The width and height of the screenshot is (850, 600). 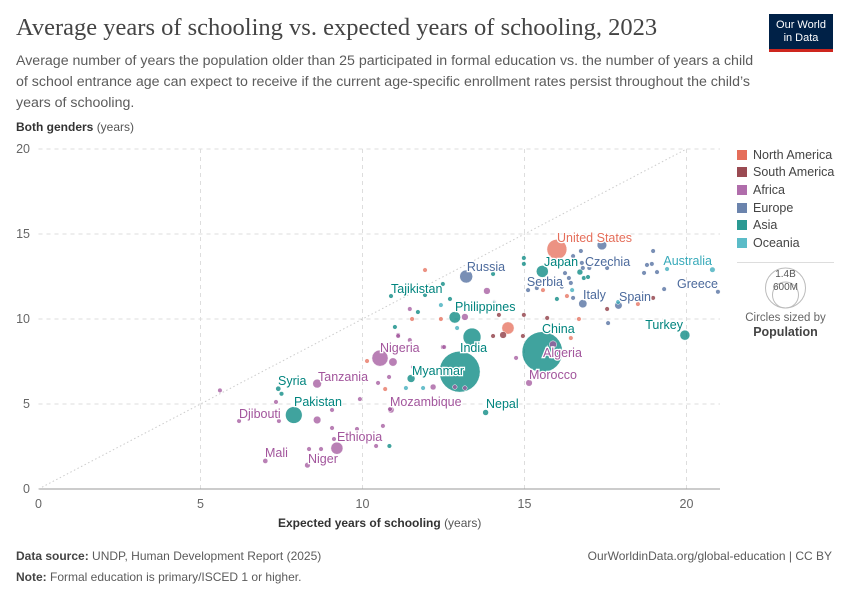 I want to click on x-tick-label: 0, so click(x=38, y=504).